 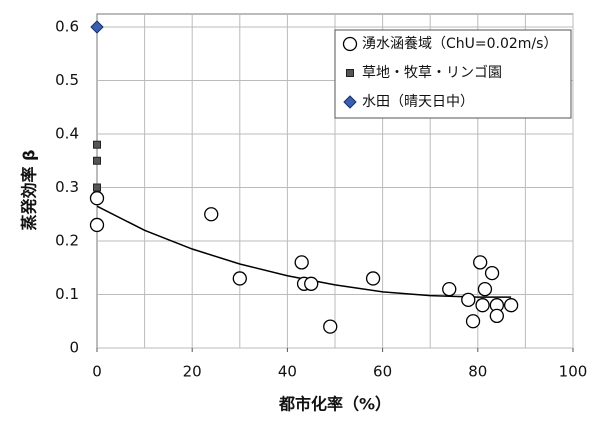 What do you see at coordinates (74, 348) in the screenshot?
I see `y-tick-label: 0` at bounding box center [74, 348].